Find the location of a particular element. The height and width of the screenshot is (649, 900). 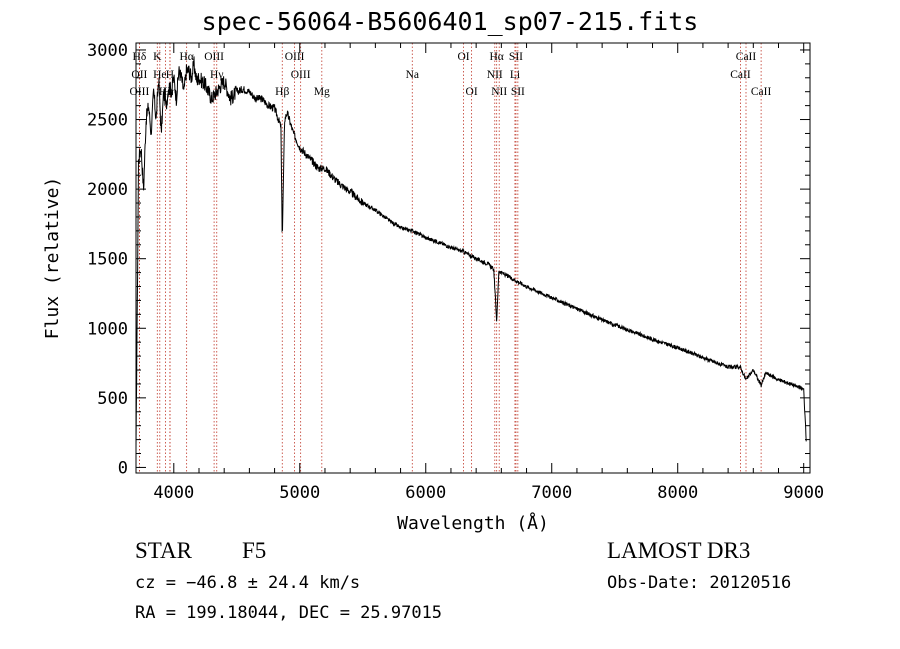

y-tick-label-2500: 2500 is located at coordinates (107, 121).